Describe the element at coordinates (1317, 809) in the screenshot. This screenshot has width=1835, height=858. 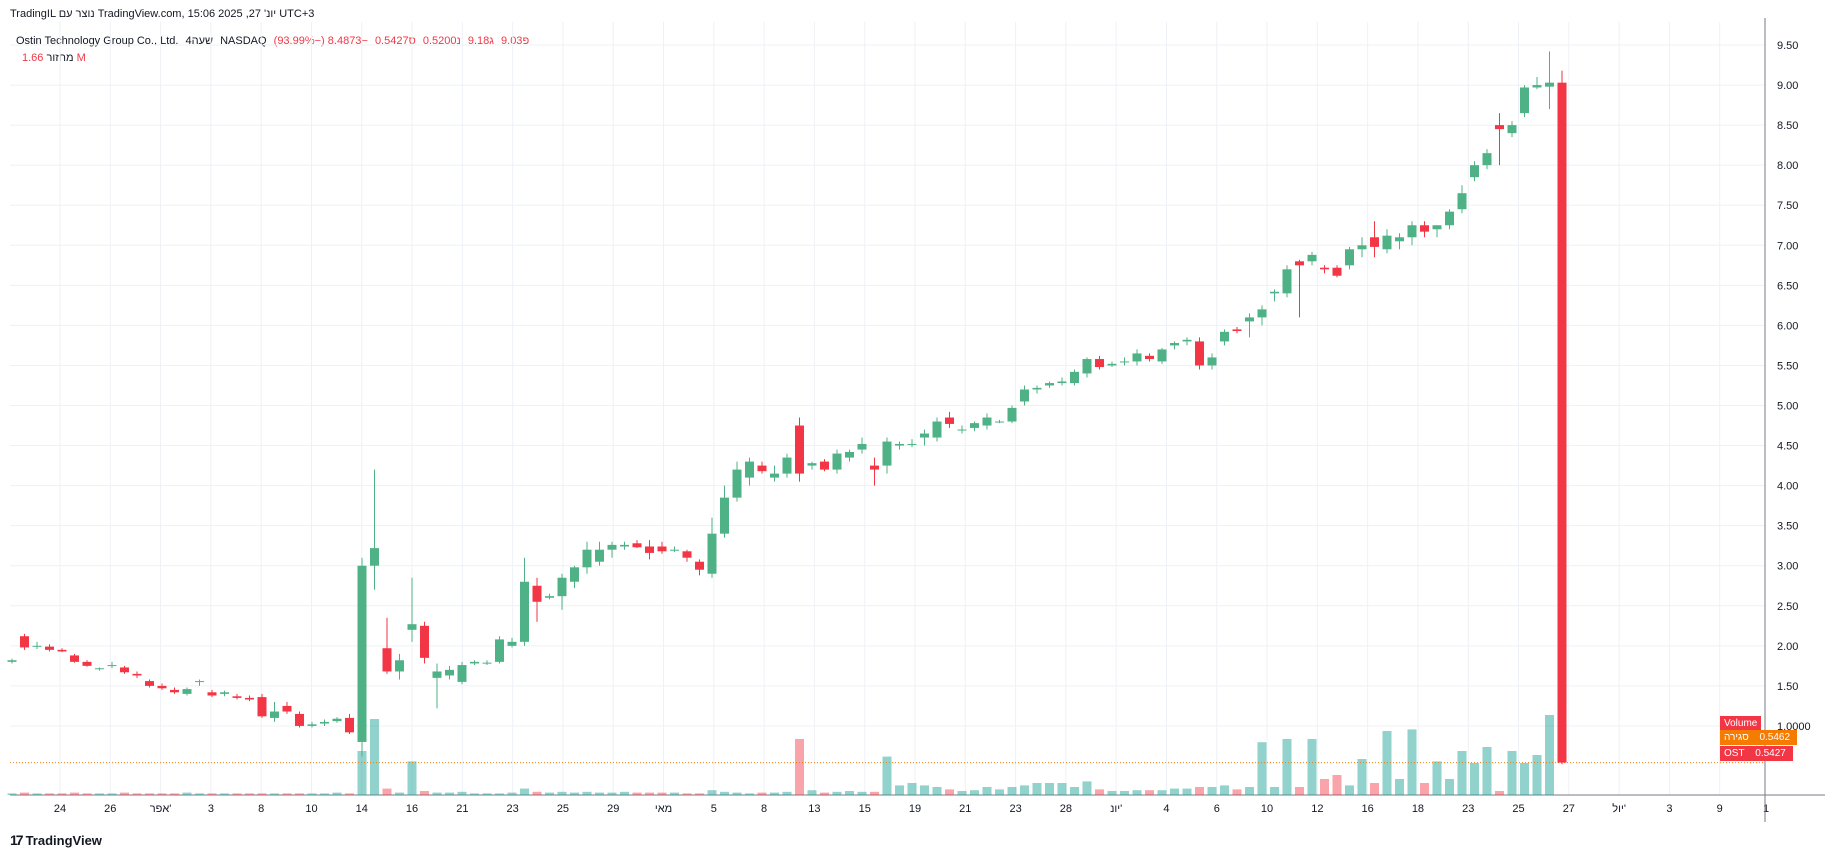
I see `time-tick-label: 12` at that location.